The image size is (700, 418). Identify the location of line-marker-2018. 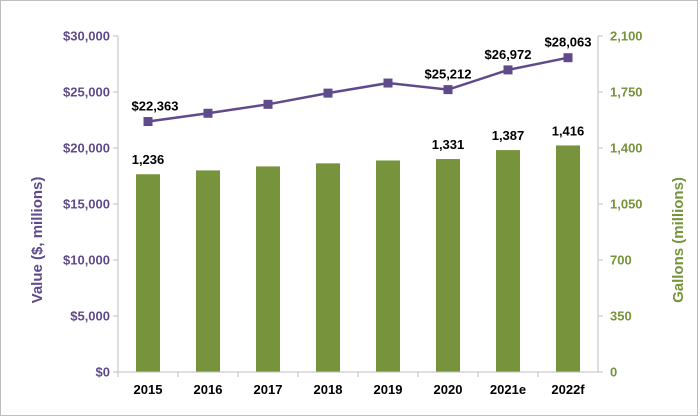
(328, 93).